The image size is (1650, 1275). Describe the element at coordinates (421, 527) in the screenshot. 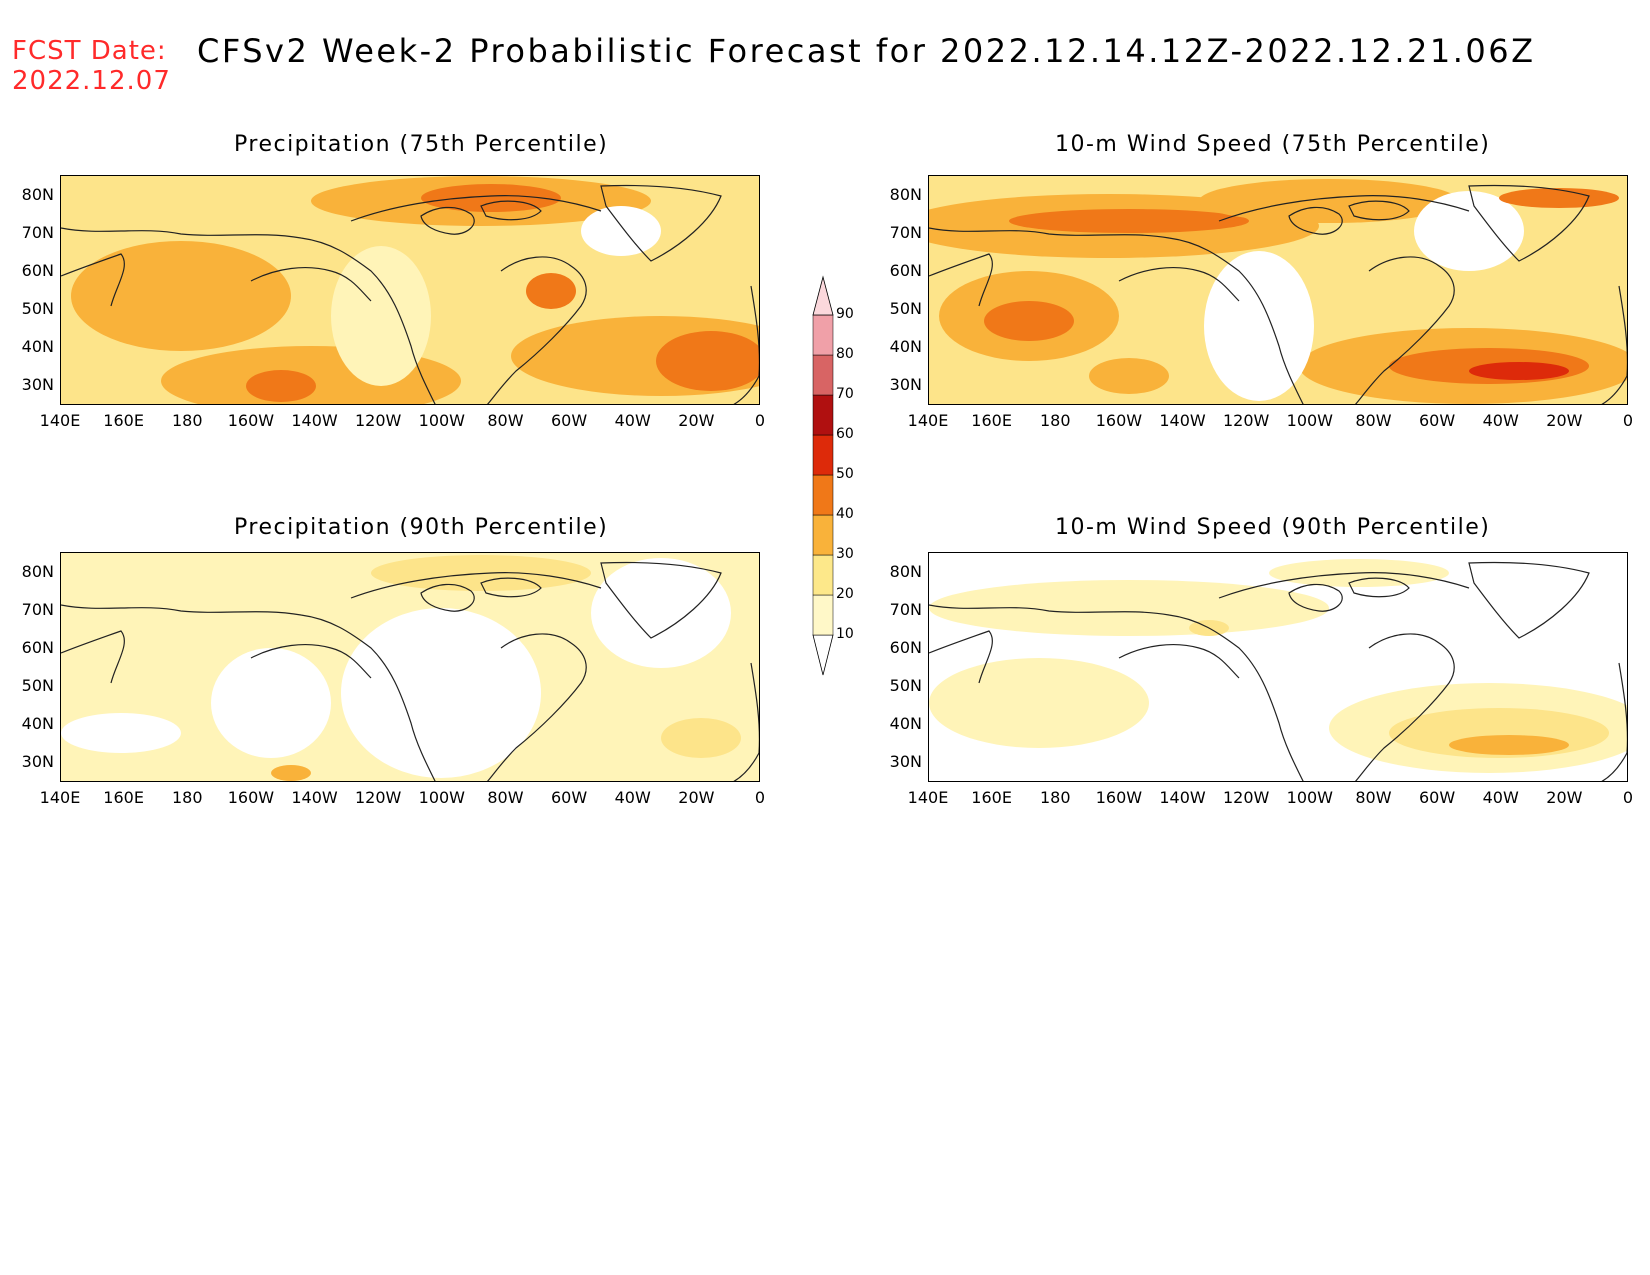

I see `panel-title-precip-90: Precipitation (90th Percentile)` at that location.